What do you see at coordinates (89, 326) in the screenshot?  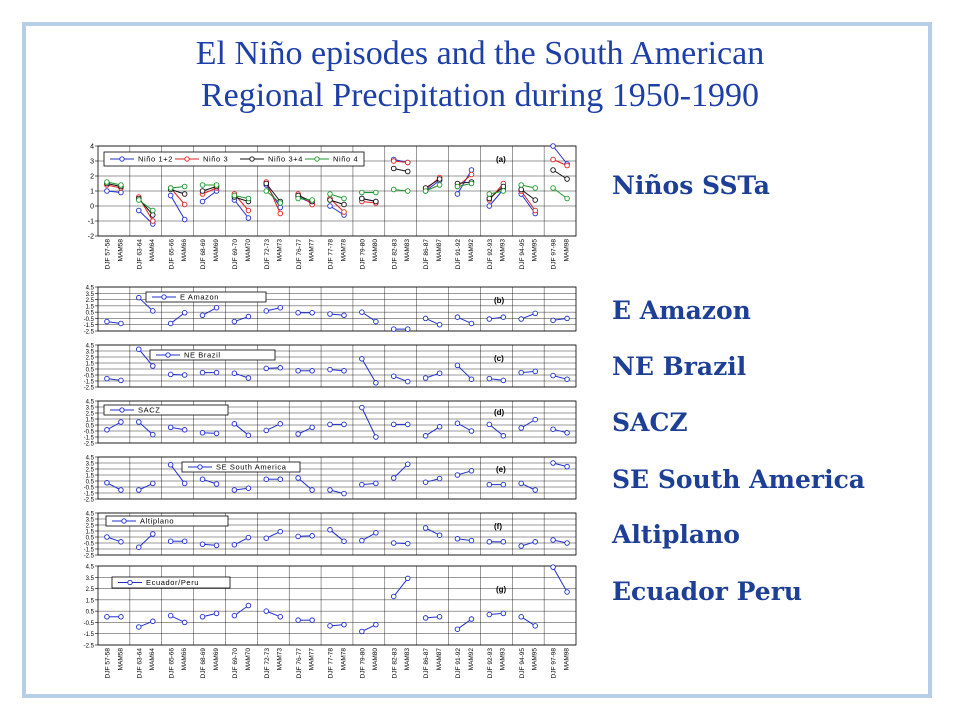 I see `y-tick-label: -1.5` at bounding box center [89, 326].